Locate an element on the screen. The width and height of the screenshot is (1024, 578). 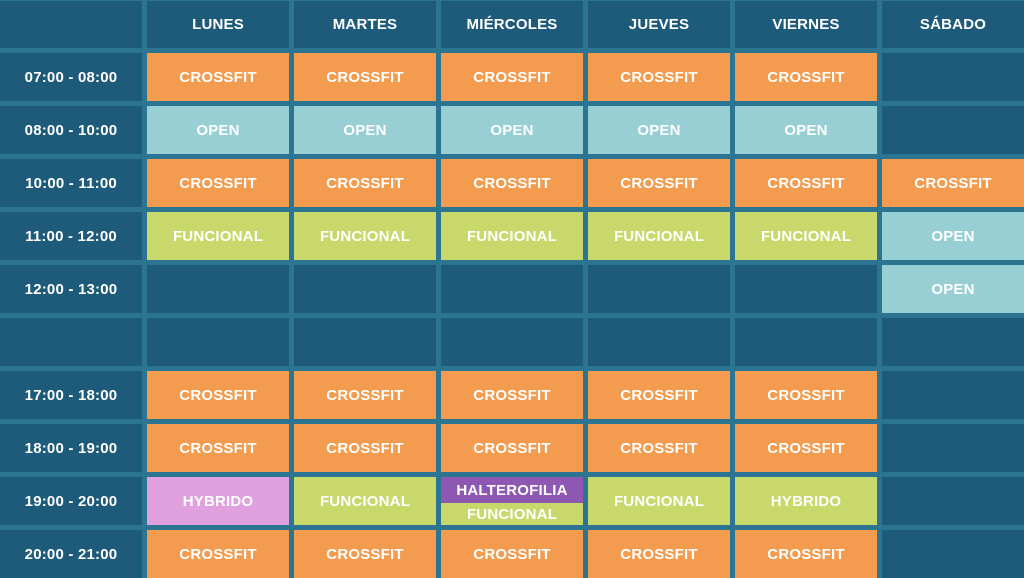
time-slot-label is located at coordinates (71, 342).